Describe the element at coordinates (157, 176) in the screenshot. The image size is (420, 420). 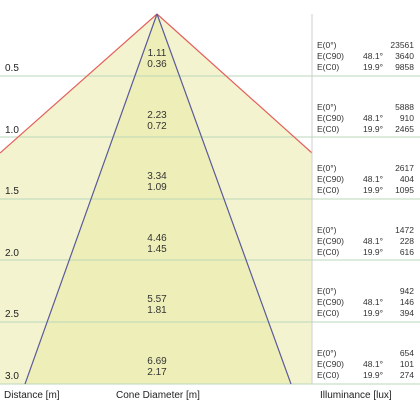
I see `cone-diameter-outer: 3.34` at that location.